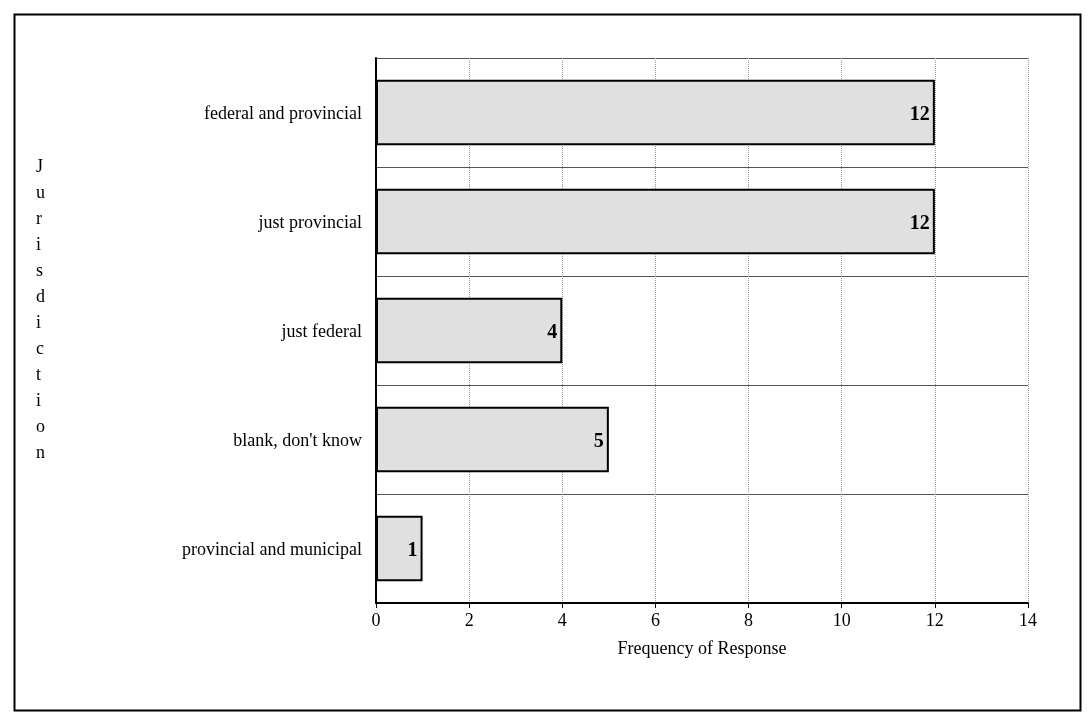 The height and width of the screenshot is (721, 1092). I want to click on x-tick-label: 12, so click(934, 620).